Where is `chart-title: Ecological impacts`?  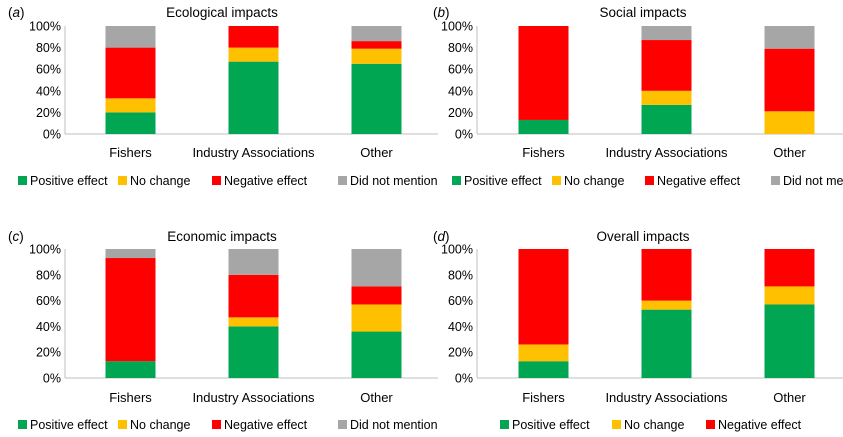
chart-title: Ecological impacts is located at coordinates (222, 12).